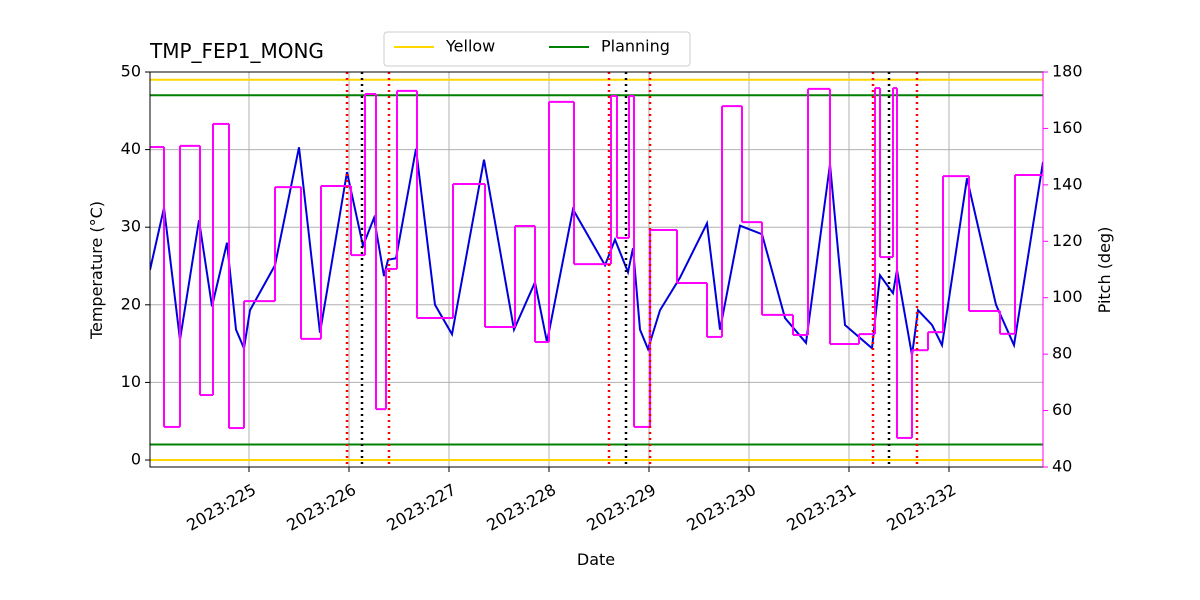  Describe the element at coordinates (821, 507) in the screenshot. I see `x-tick-label: 2023:231` at that location.